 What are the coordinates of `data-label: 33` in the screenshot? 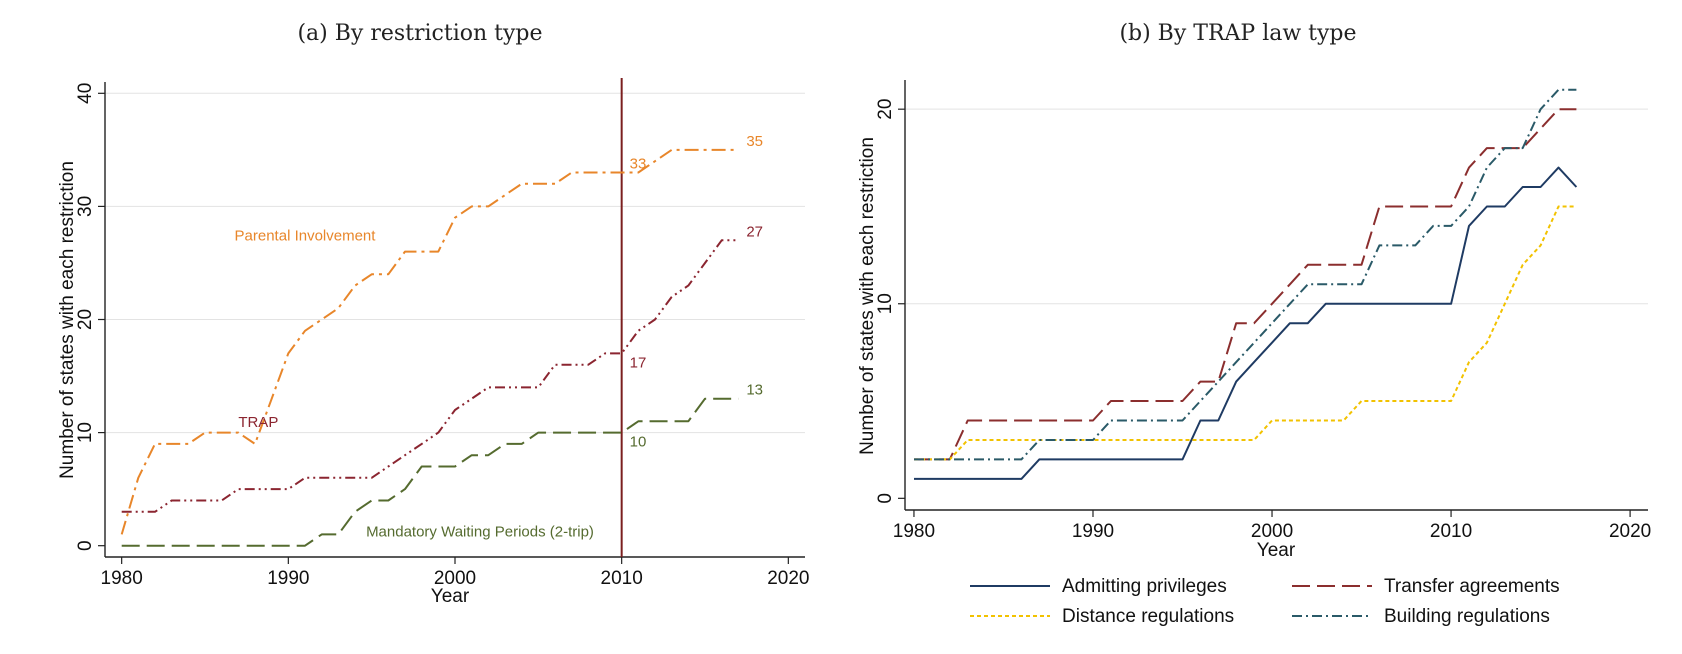 It's located at (638, 163).